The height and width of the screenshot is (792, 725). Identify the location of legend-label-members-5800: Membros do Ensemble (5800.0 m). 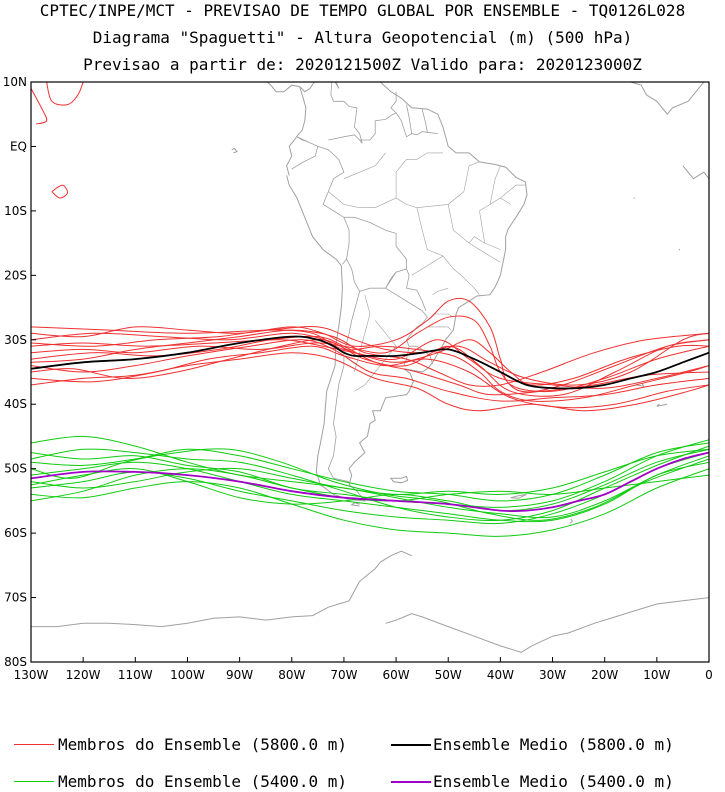
(202, 744).